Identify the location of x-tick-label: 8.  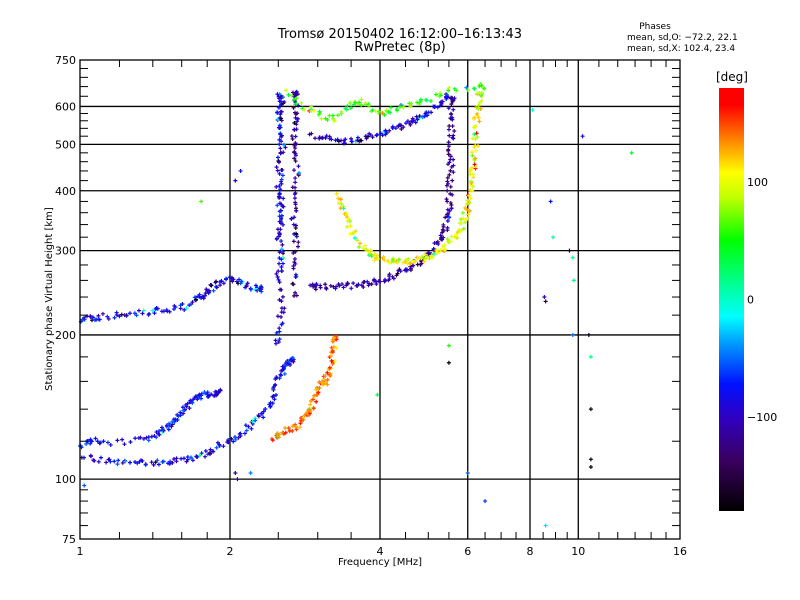
(530, 551).